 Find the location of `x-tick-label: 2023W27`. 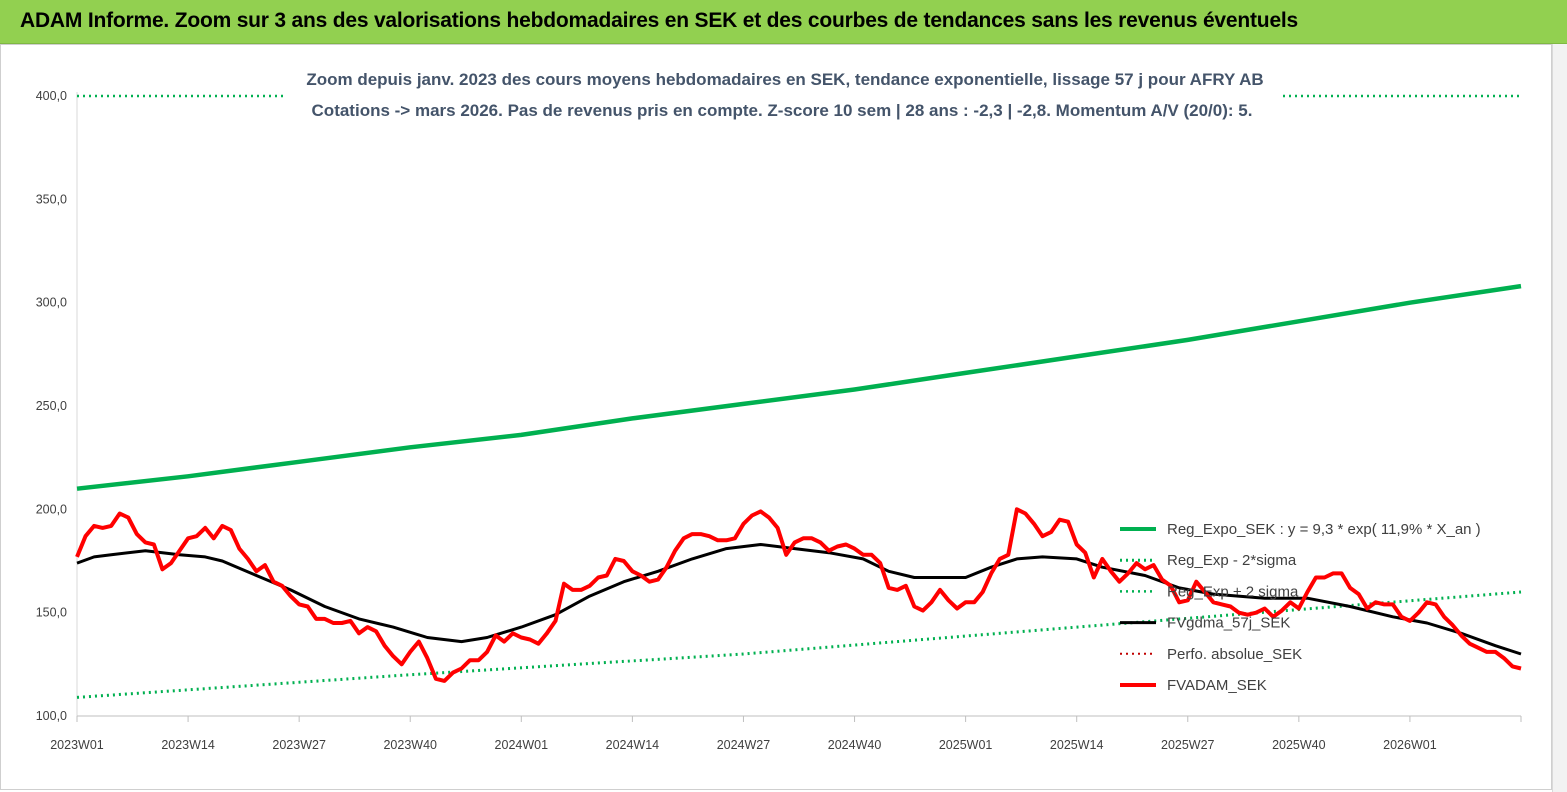

x-tick-label: 2023W27 is located at coordinates (299, 745).